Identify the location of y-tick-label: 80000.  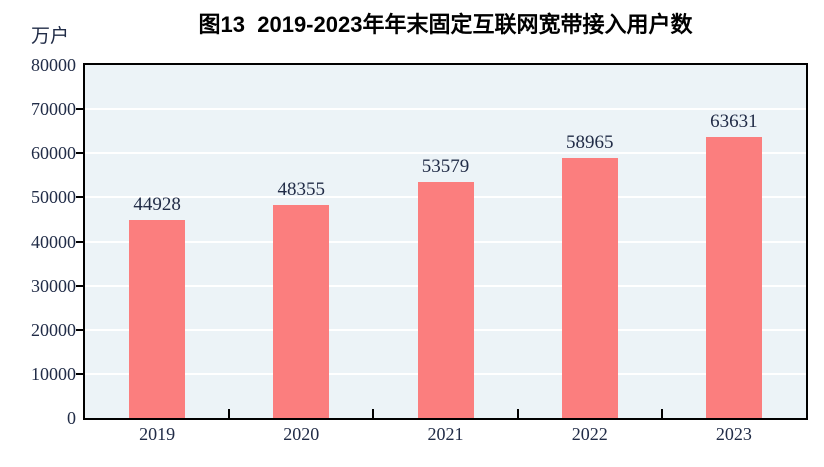
(53, 65).